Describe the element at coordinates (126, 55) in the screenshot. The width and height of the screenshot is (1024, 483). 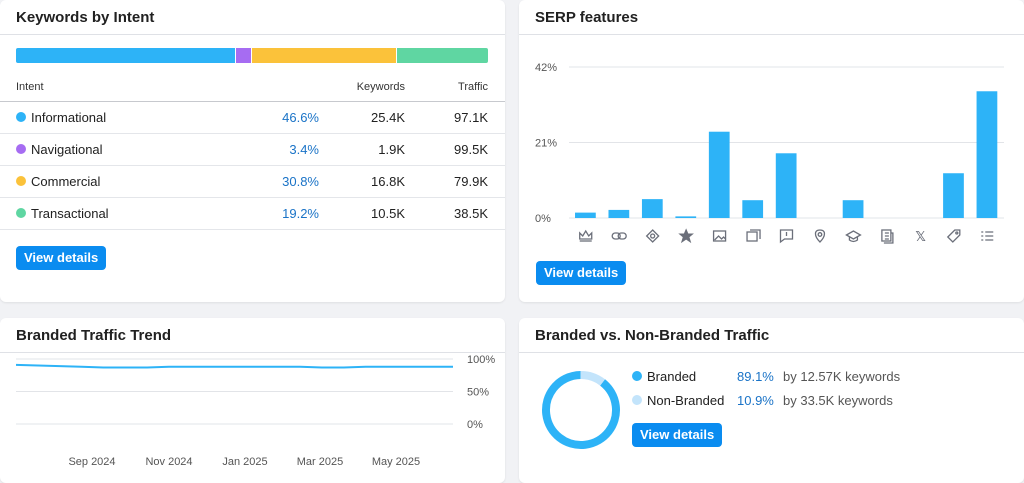
I see `intent-segment-informational` at that location.